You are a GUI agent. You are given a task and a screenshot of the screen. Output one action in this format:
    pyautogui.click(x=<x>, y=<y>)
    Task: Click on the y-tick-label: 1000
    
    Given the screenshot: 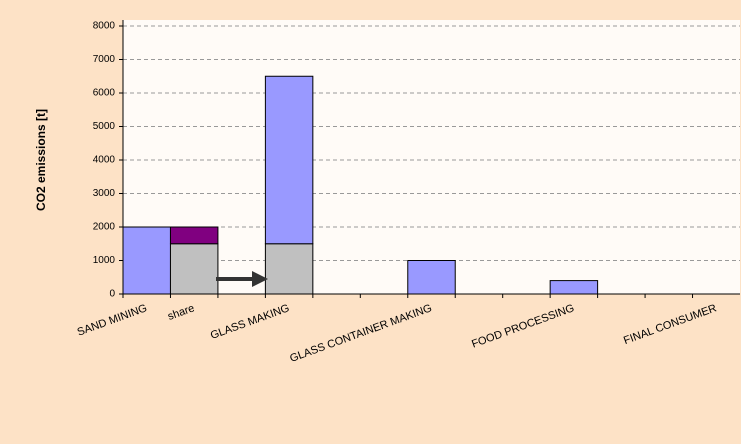 What is the action you would take?
    pyautogui.click(x=104, y=260)
    